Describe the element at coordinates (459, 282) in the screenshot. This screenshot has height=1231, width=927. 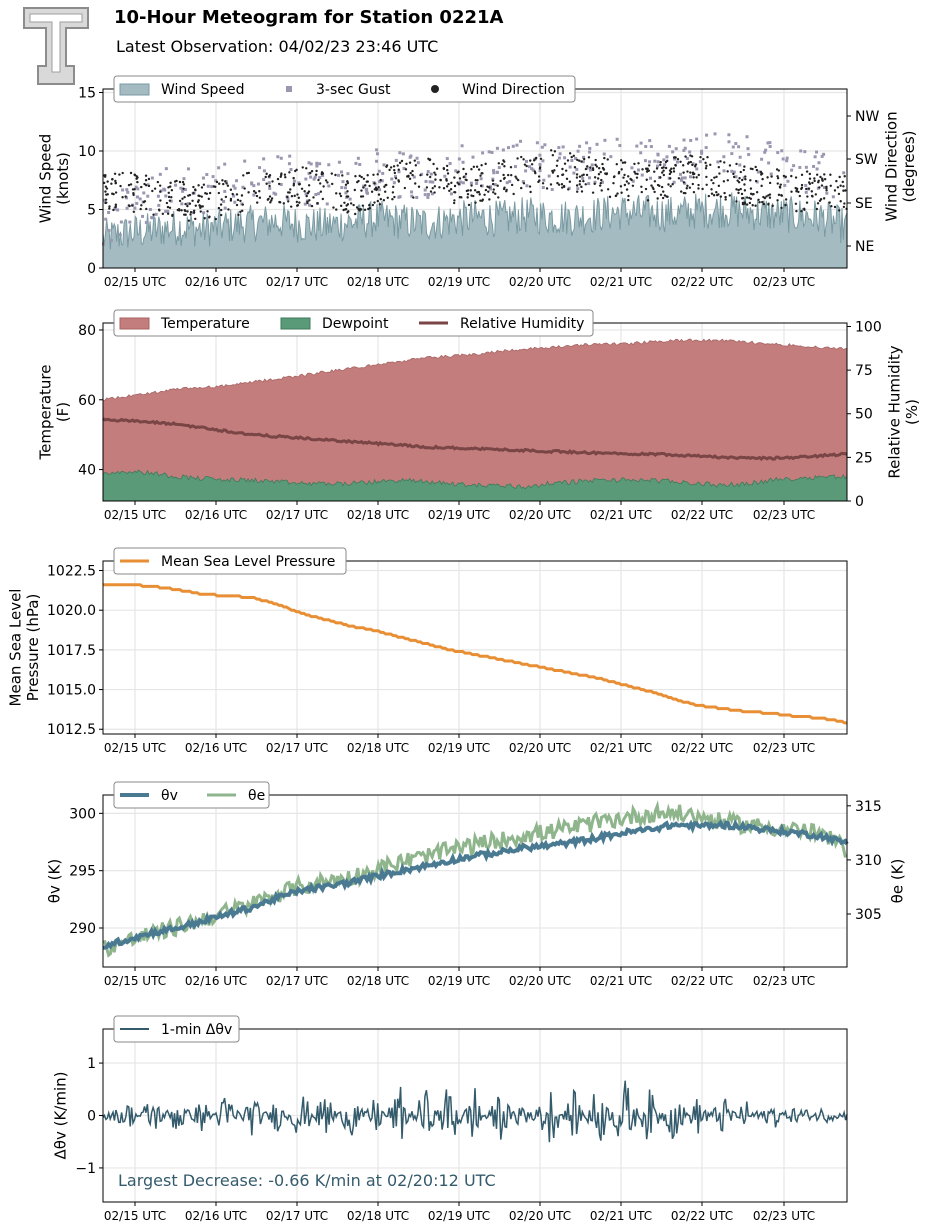
I see `x-tick-label: 02/19 UTC` at that location.